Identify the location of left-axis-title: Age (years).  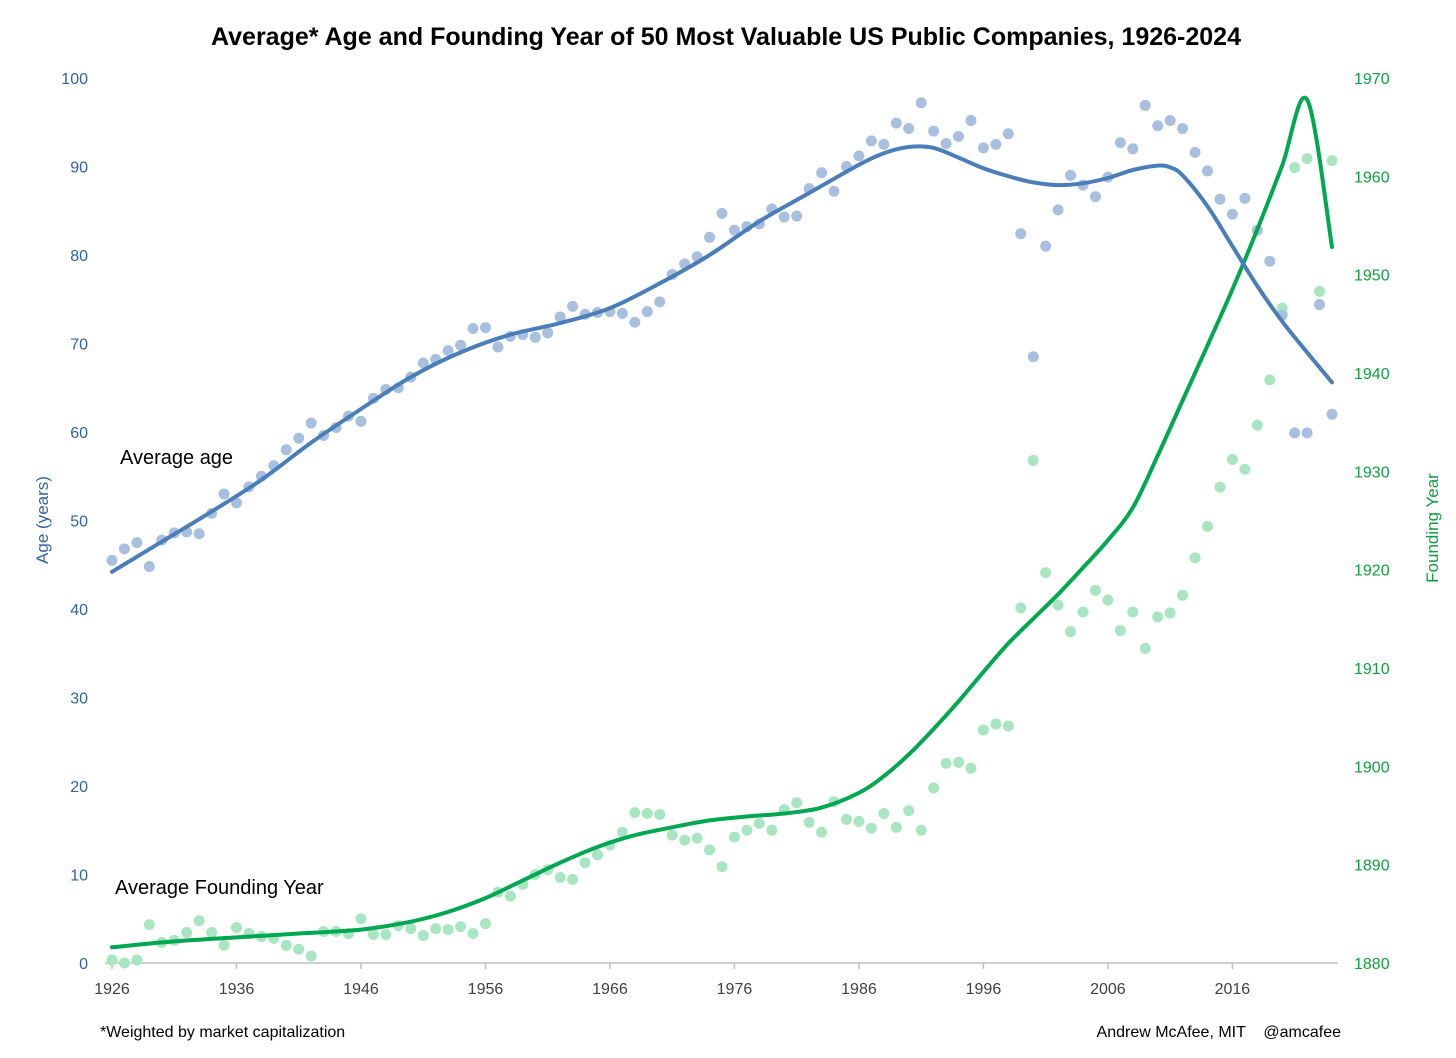
(42, 520).